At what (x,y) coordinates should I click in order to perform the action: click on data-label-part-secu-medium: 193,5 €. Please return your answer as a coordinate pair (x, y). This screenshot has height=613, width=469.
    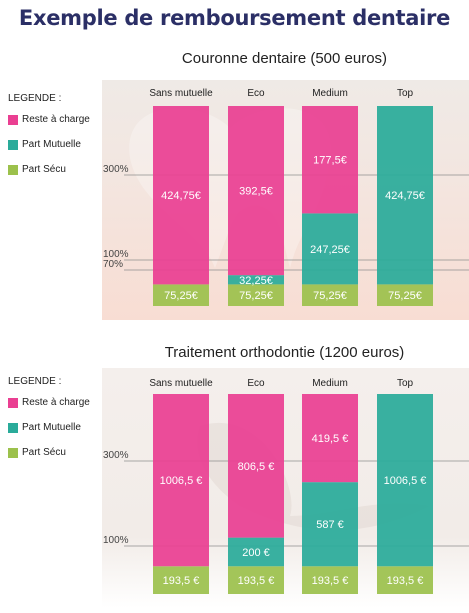
    Looking at the image, I should click on (330, 581).